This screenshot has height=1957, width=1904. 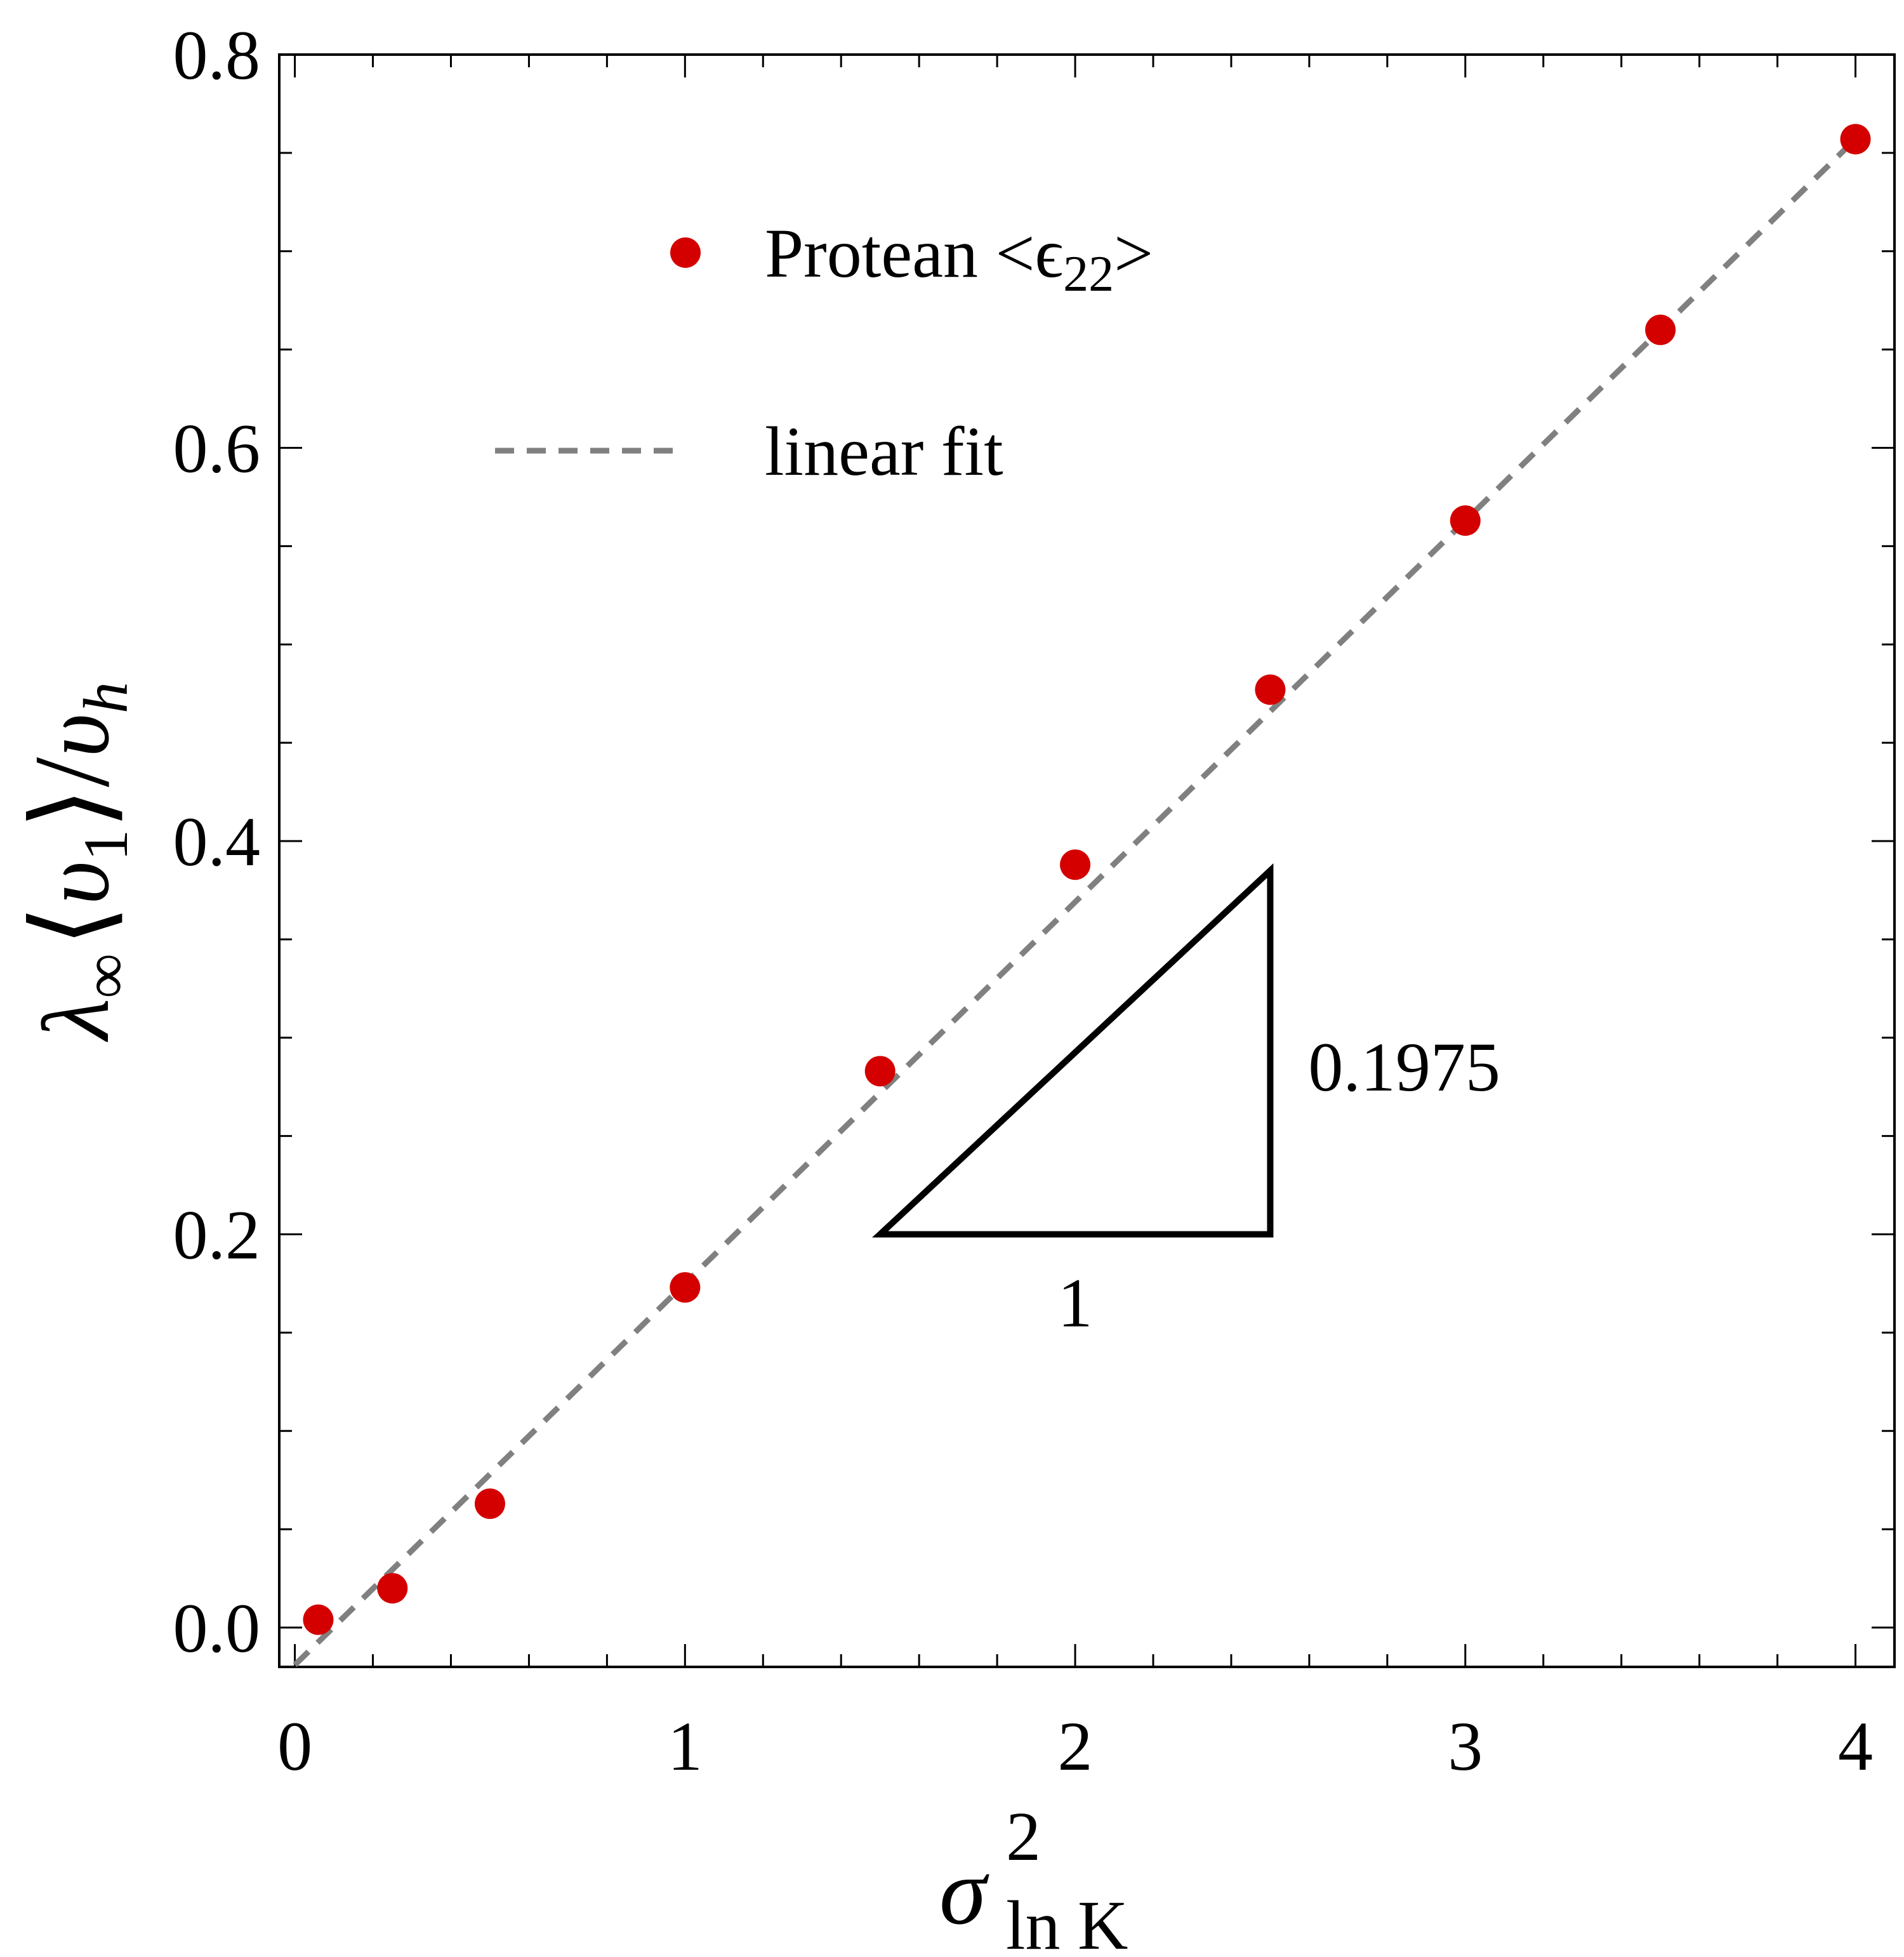 I want to click on slope-triangle, so click(x=1072, y=1051).